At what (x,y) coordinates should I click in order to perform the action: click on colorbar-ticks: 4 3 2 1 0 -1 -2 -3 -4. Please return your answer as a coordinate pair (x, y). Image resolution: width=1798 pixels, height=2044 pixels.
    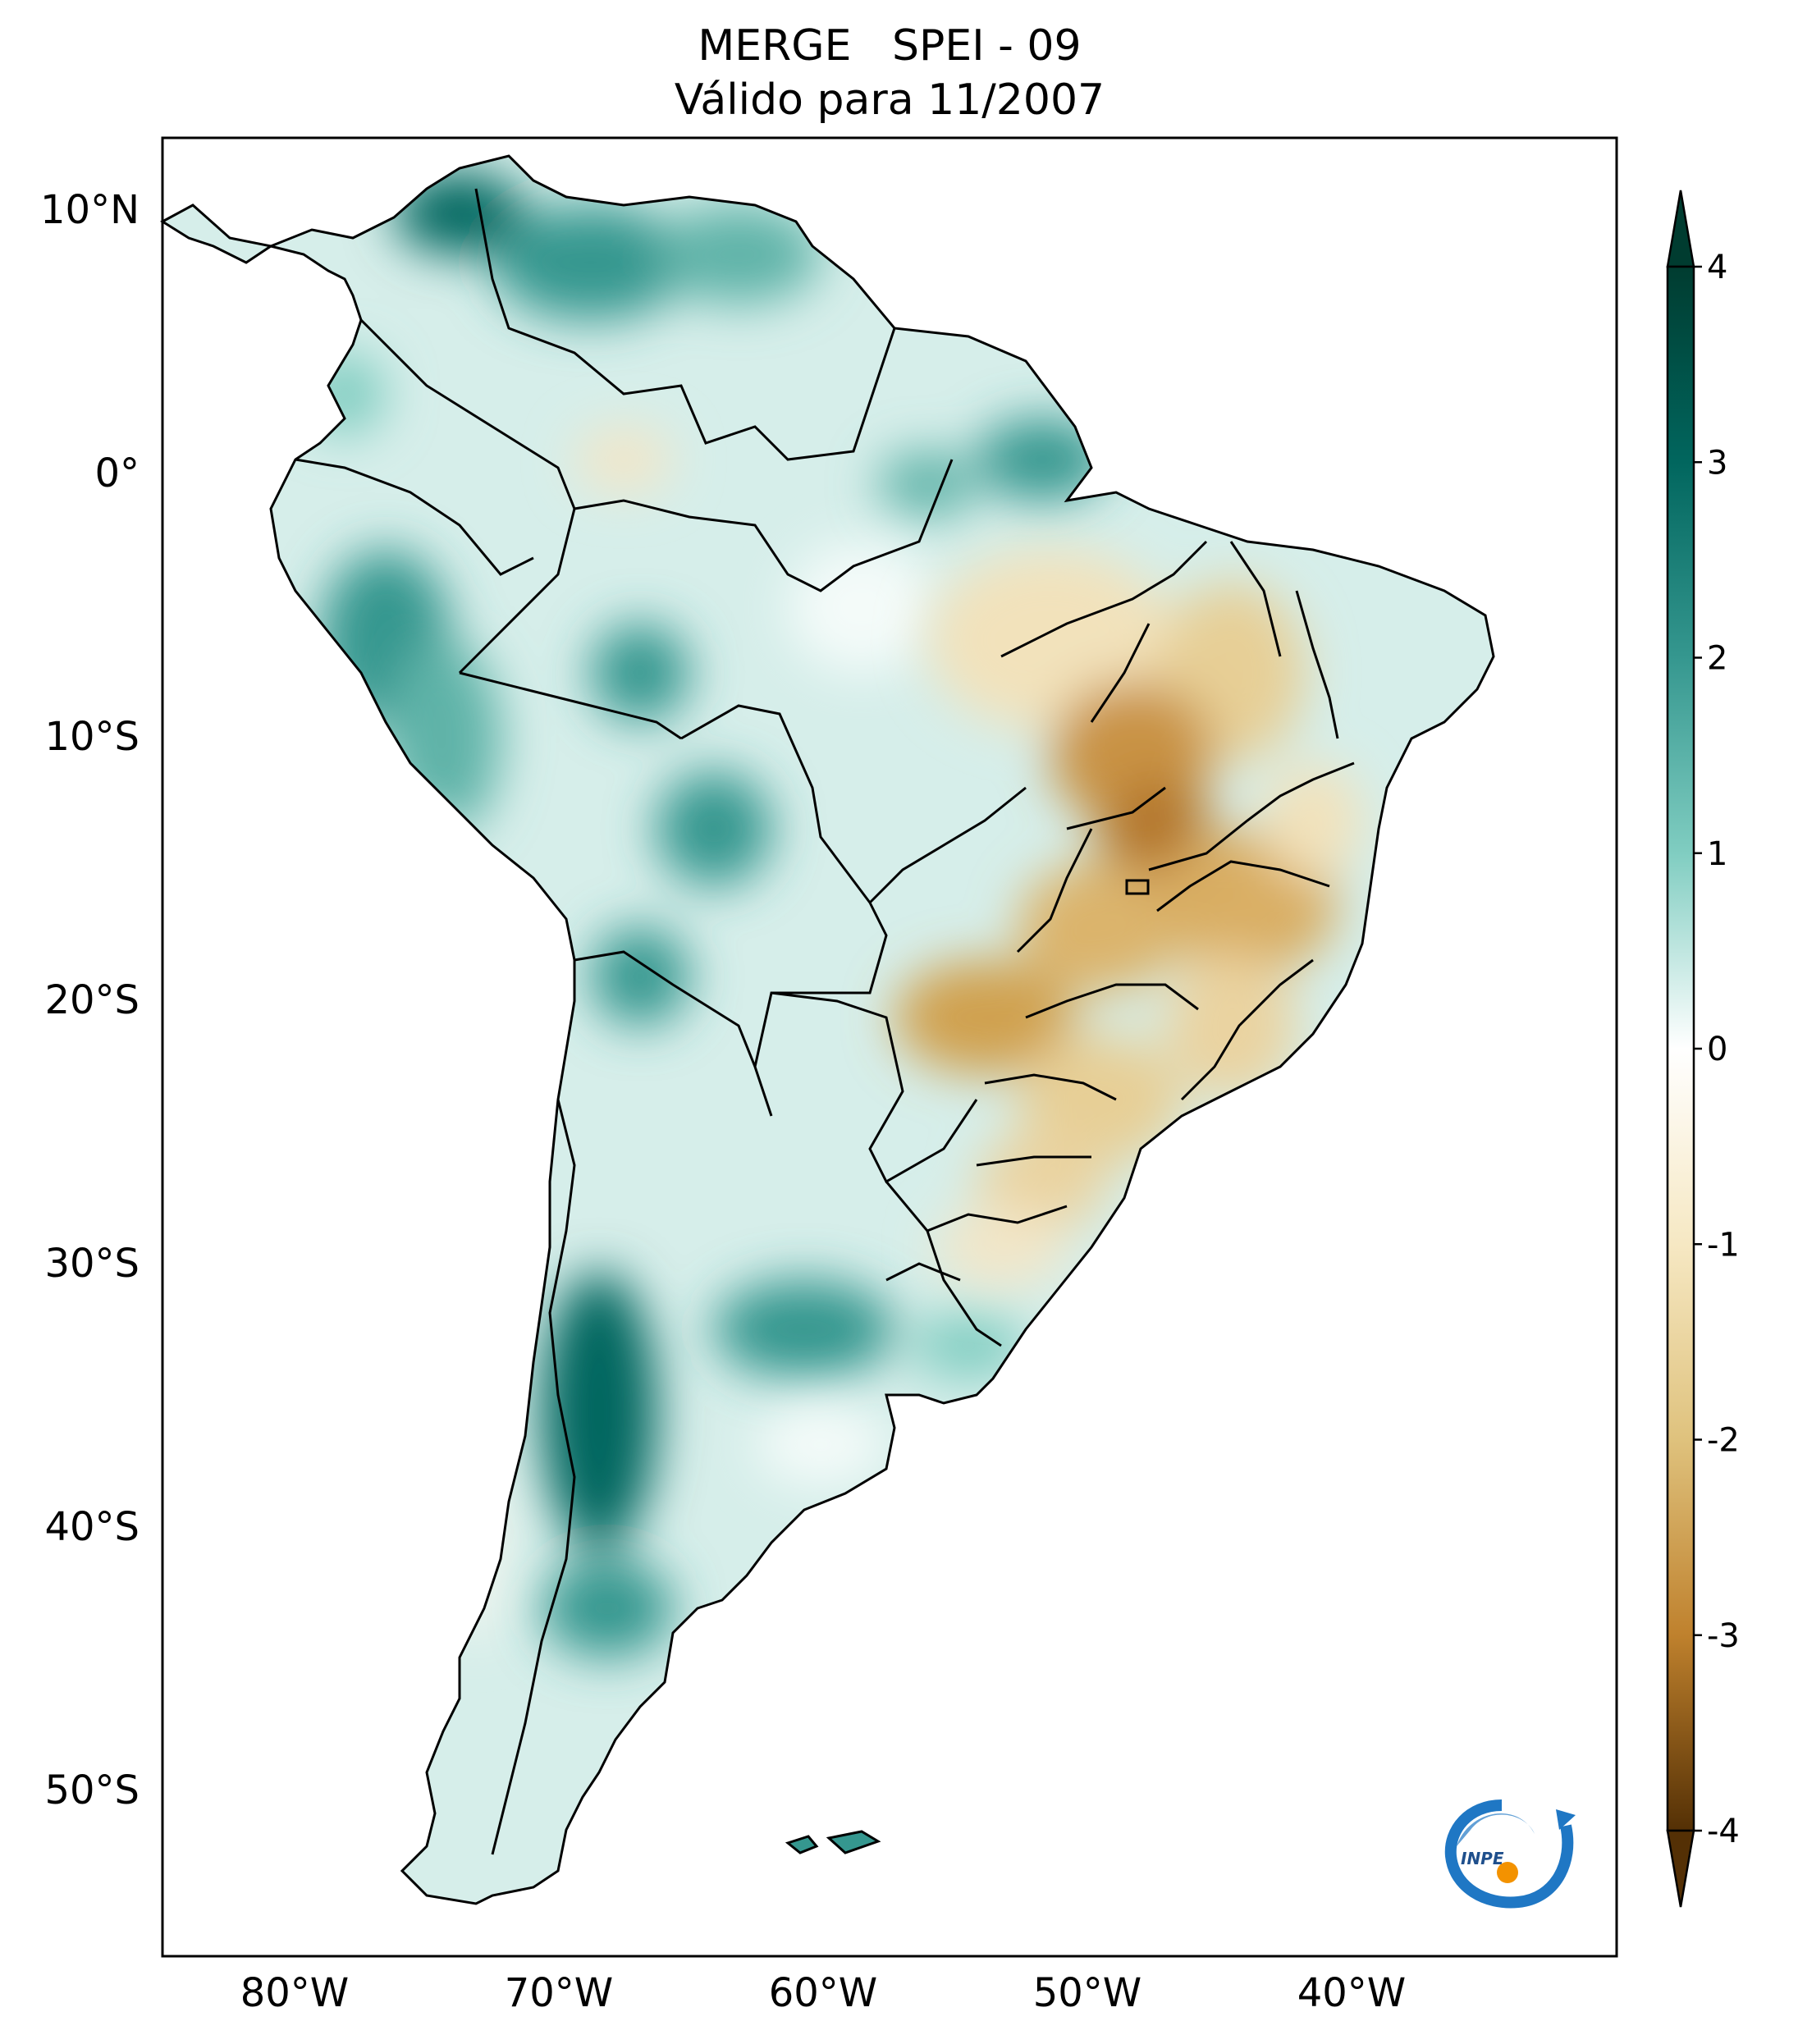
    Looking at the image, I should click on (1717, 1049).